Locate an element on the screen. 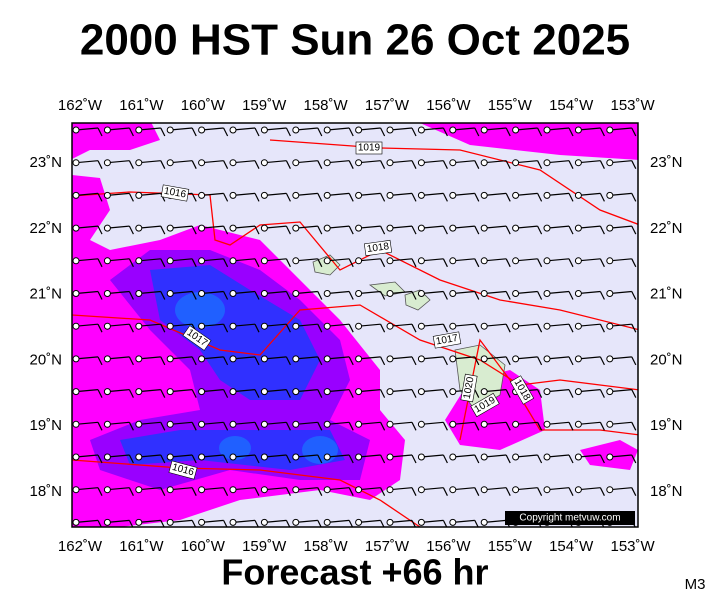  isobar-label: 1016 is located at coordinates (183, 470).